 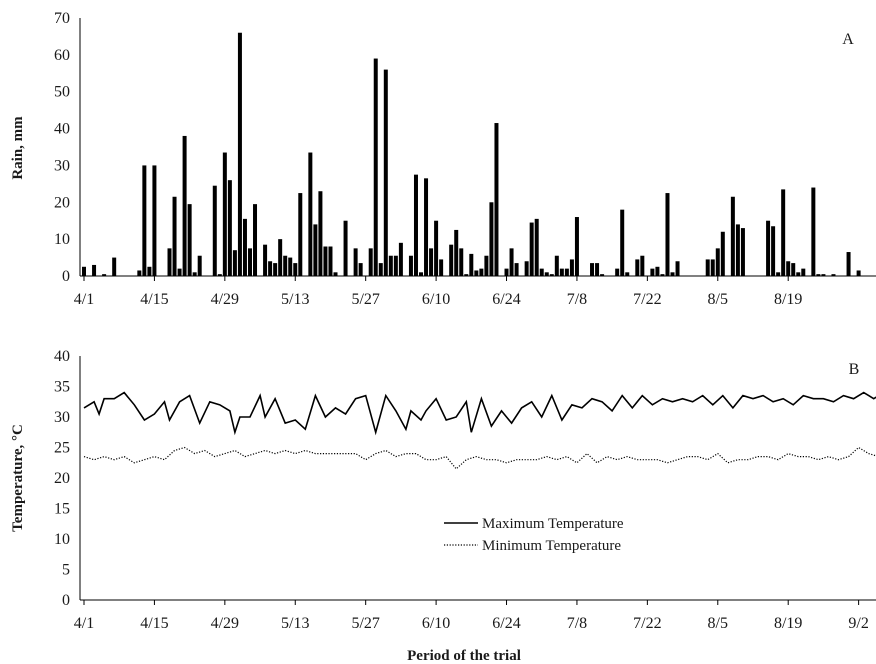 What do you see at coordinates (553, 524) in the screenshot?
I see `legend-max-label: Maximum Temperature` at bounding box center [553, 524].